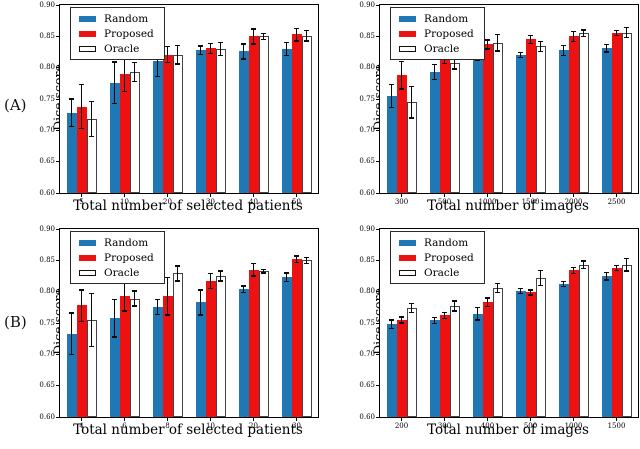 This screenshot has height=449, width=640. Describe the element at coordinates (126, 242) in the screenshot. I see `legend-label: Random` at that location.